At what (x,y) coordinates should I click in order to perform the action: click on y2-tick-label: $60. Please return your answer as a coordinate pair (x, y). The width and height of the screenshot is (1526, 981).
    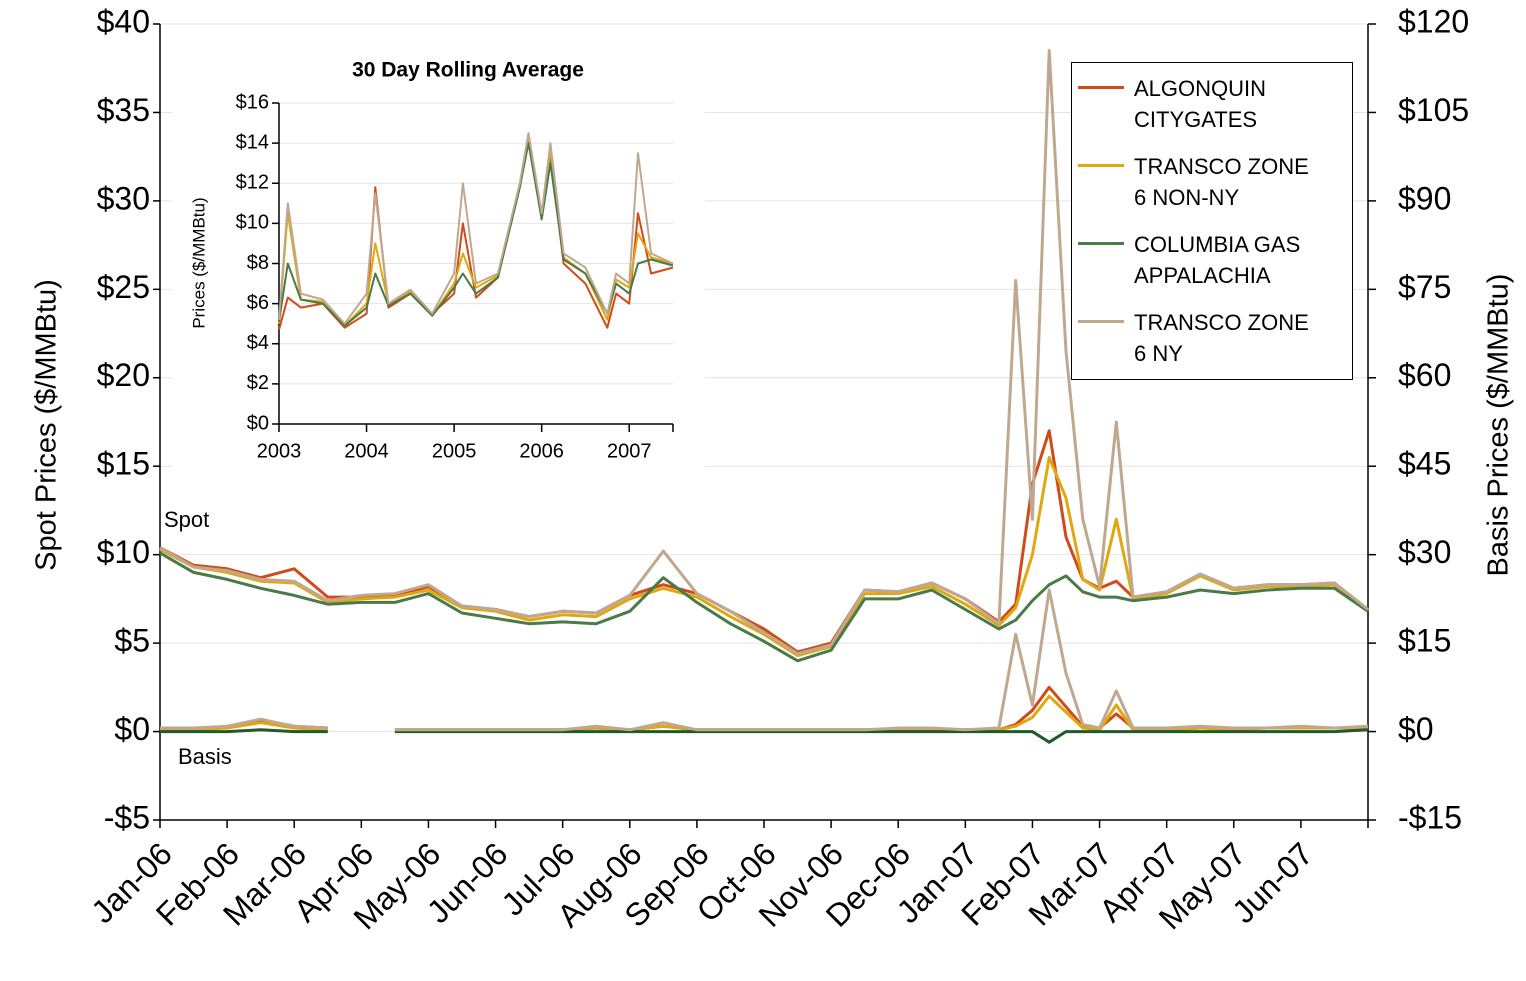
    Looking at the image, I should click on (1424, 375).